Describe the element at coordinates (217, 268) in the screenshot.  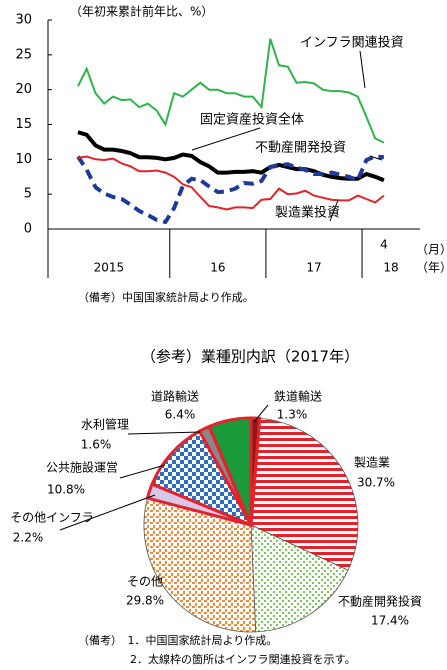
I see `year-label: 16` at that location.